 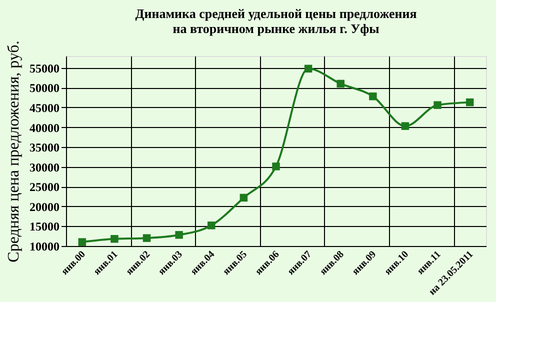 What do you see at coordinates (45, 147) in the screenshot?
I see `y-tick-label: 35000` at bounding box center [45, 147].